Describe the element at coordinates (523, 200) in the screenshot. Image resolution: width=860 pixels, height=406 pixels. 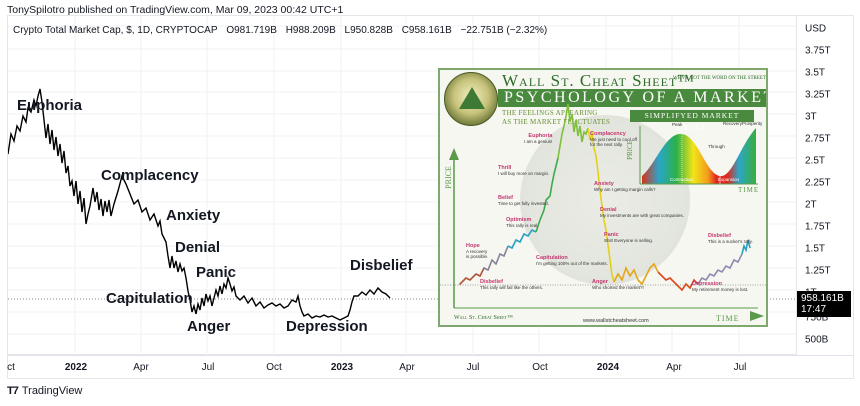
I see `stage-belief: Belief Time to get fully invested.` at that location.